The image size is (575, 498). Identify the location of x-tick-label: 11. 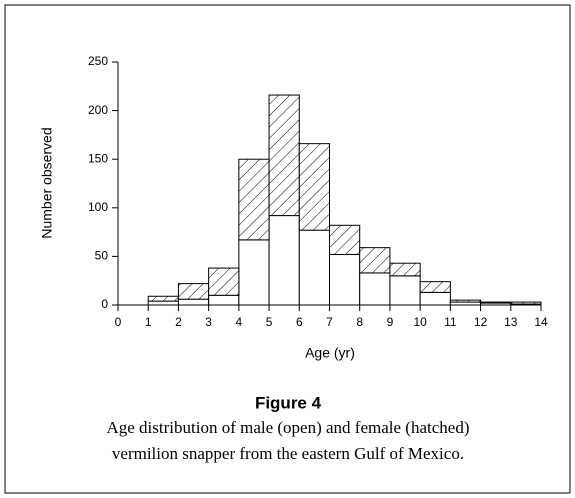
(450, 322).